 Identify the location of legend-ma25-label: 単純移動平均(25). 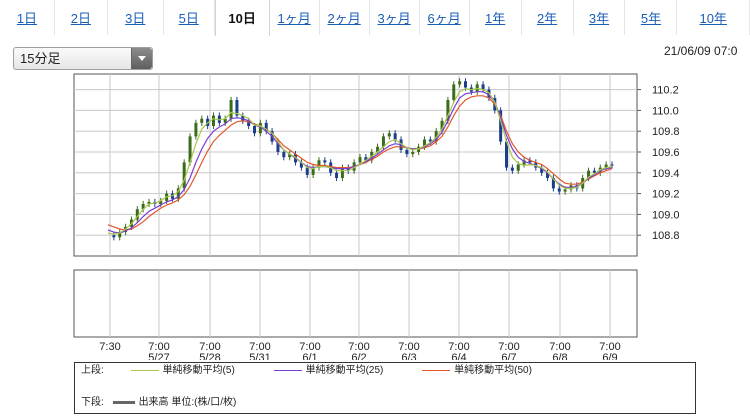
(344, 370).